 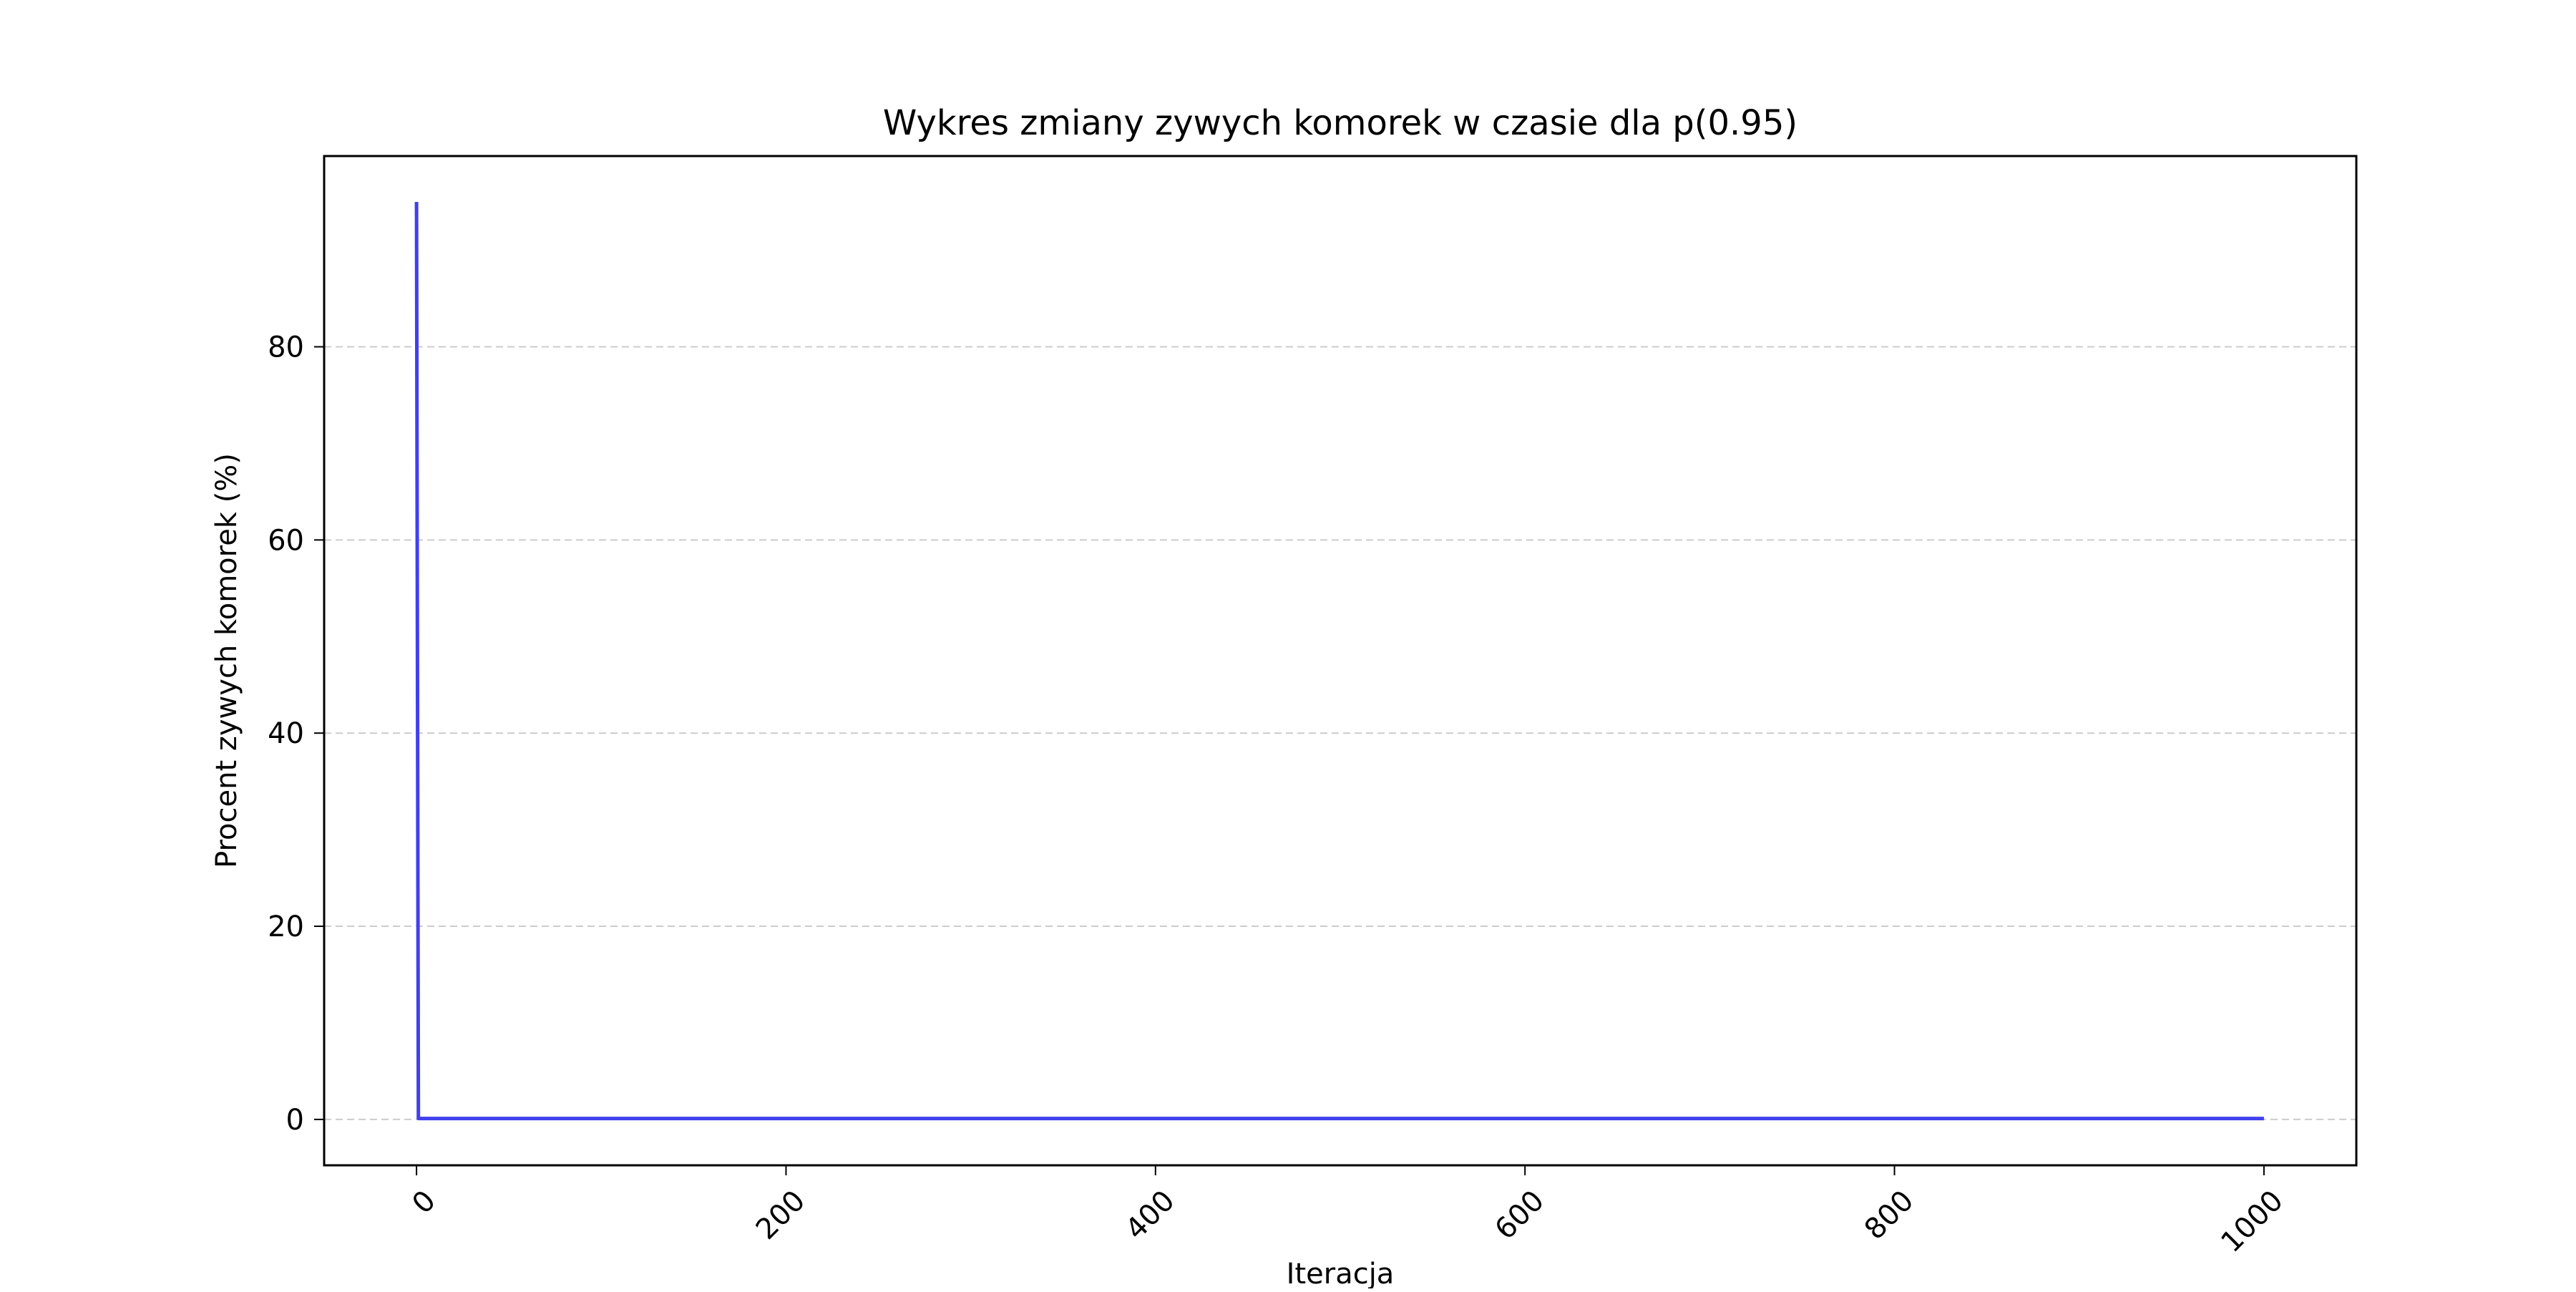 I want to click on x-tick-label: 600, so click(x=1520, y=1215).